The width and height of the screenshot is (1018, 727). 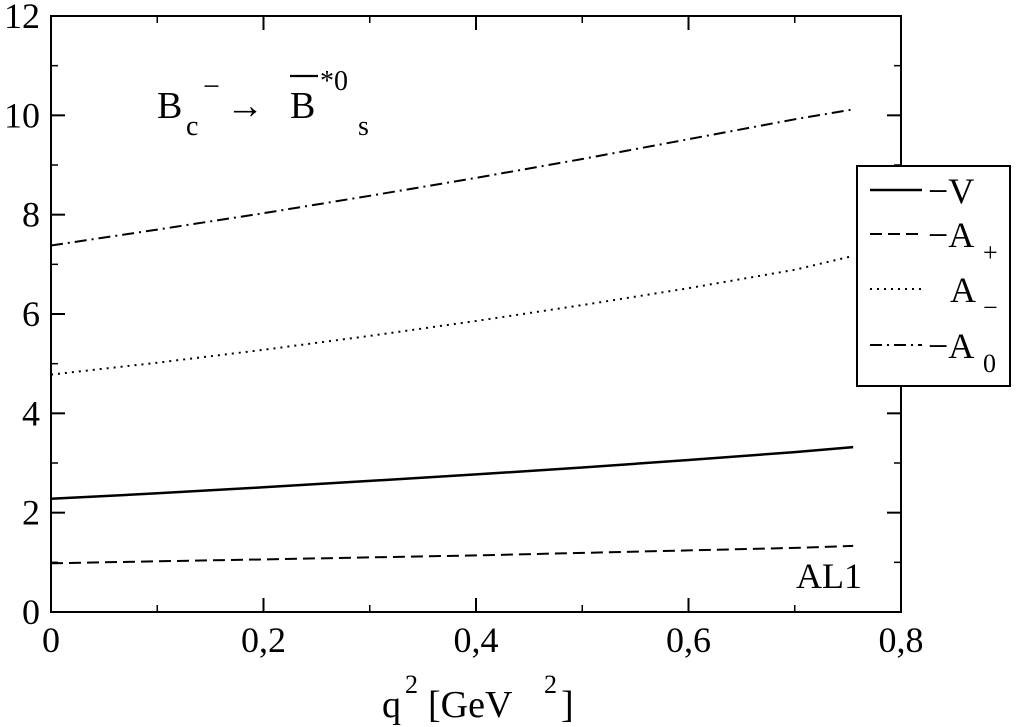 What do you see at coordinates (302, 106) in the screenshot?
I see `title-target: B` at bounding box center [302, 106].